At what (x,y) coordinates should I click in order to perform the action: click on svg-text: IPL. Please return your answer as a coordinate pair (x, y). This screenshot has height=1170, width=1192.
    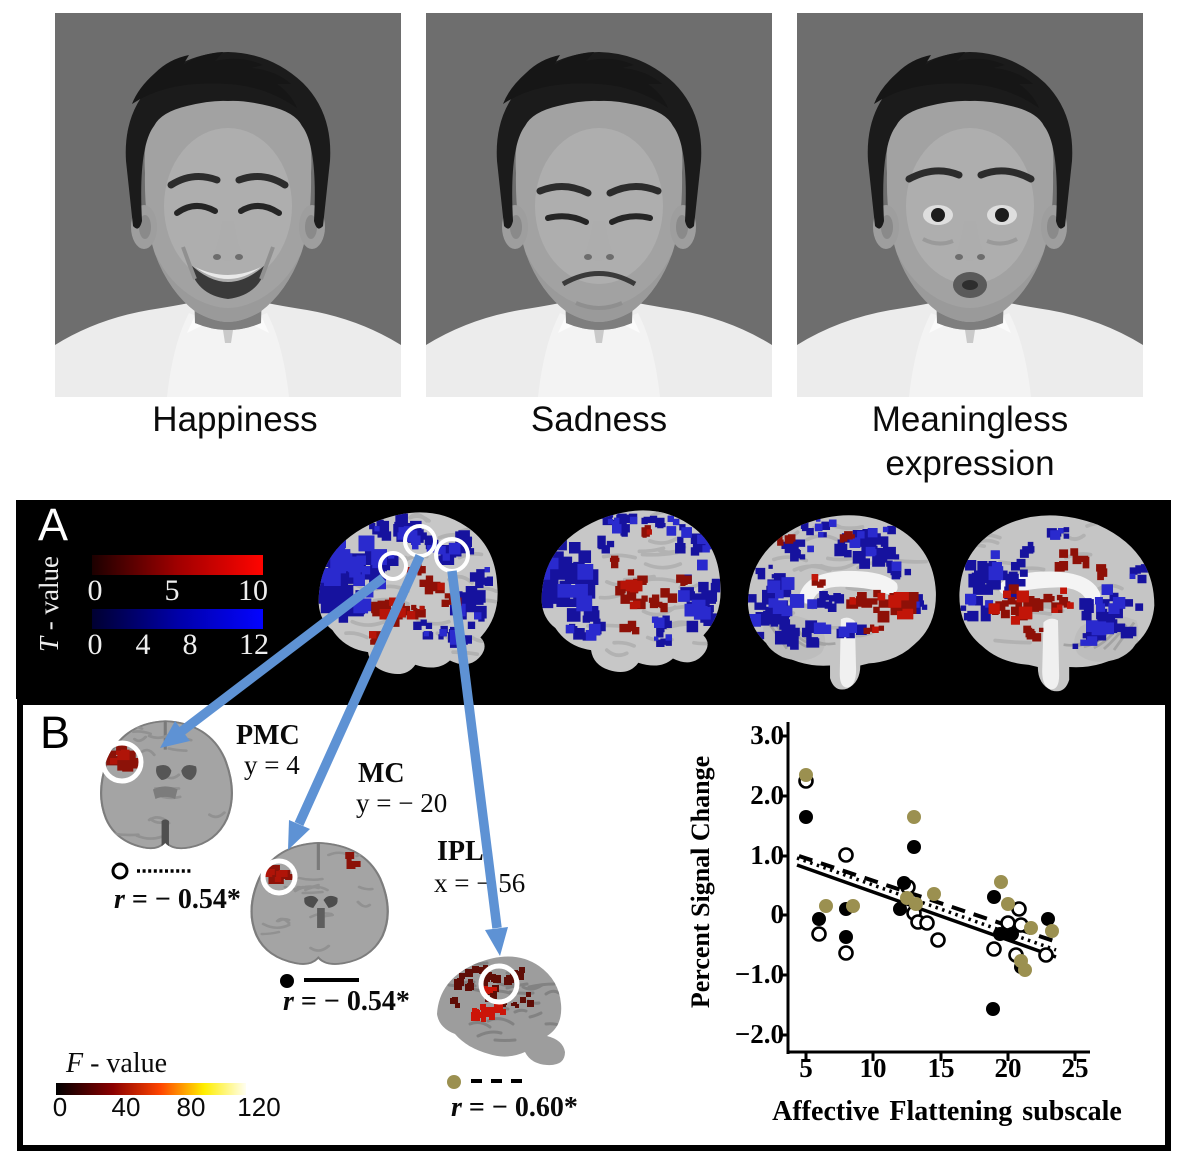
    Looking at the image, I should click on (460, 851).